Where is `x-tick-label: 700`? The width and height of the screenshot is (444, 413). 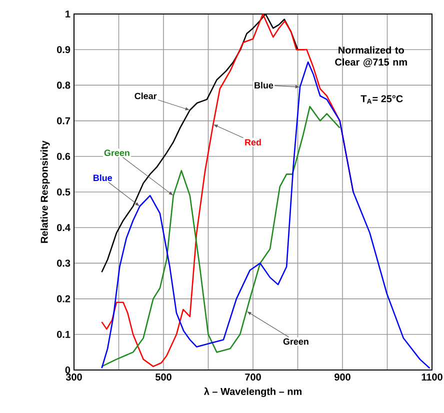
x-tick-label: 700 is located at coordinates (253, 377).